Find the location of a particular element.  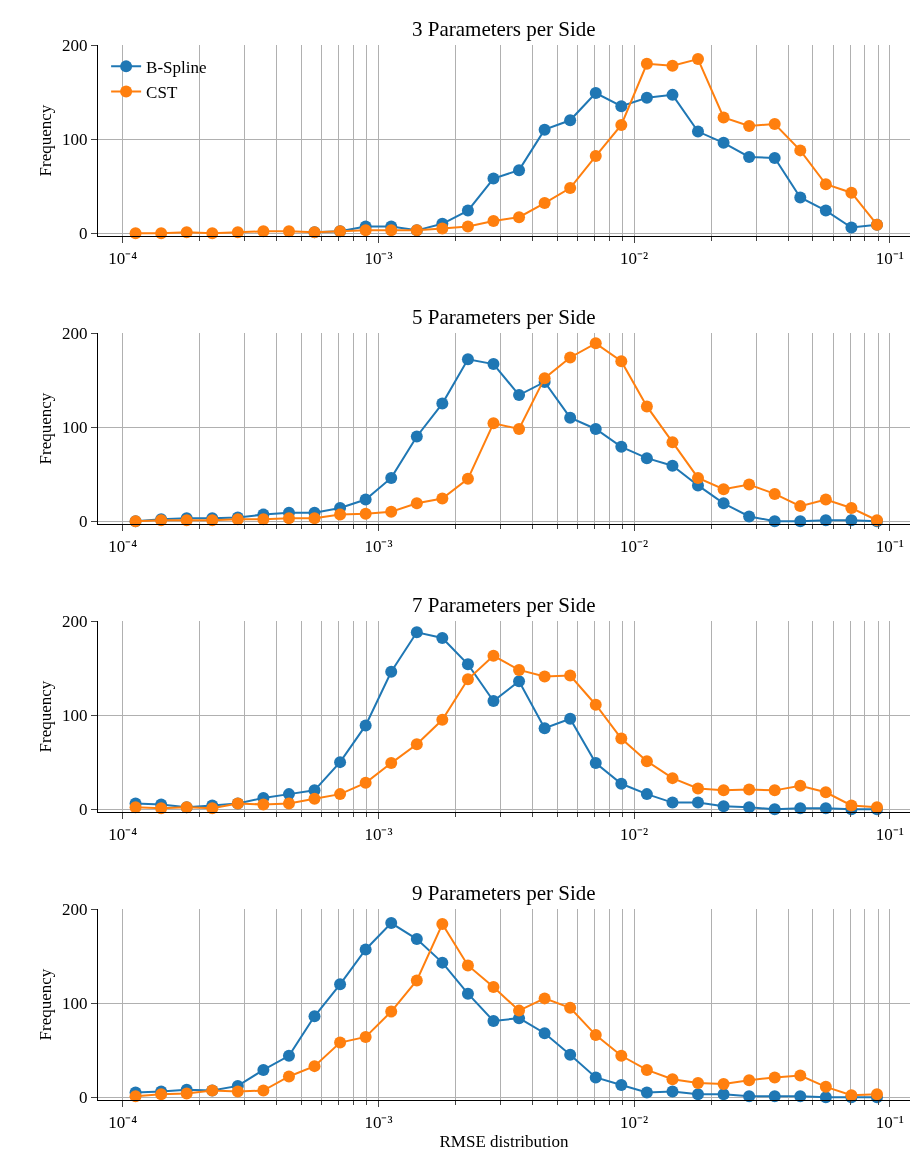

chart-title: 3 Parameters per Side is located at coordinates (504, 29).